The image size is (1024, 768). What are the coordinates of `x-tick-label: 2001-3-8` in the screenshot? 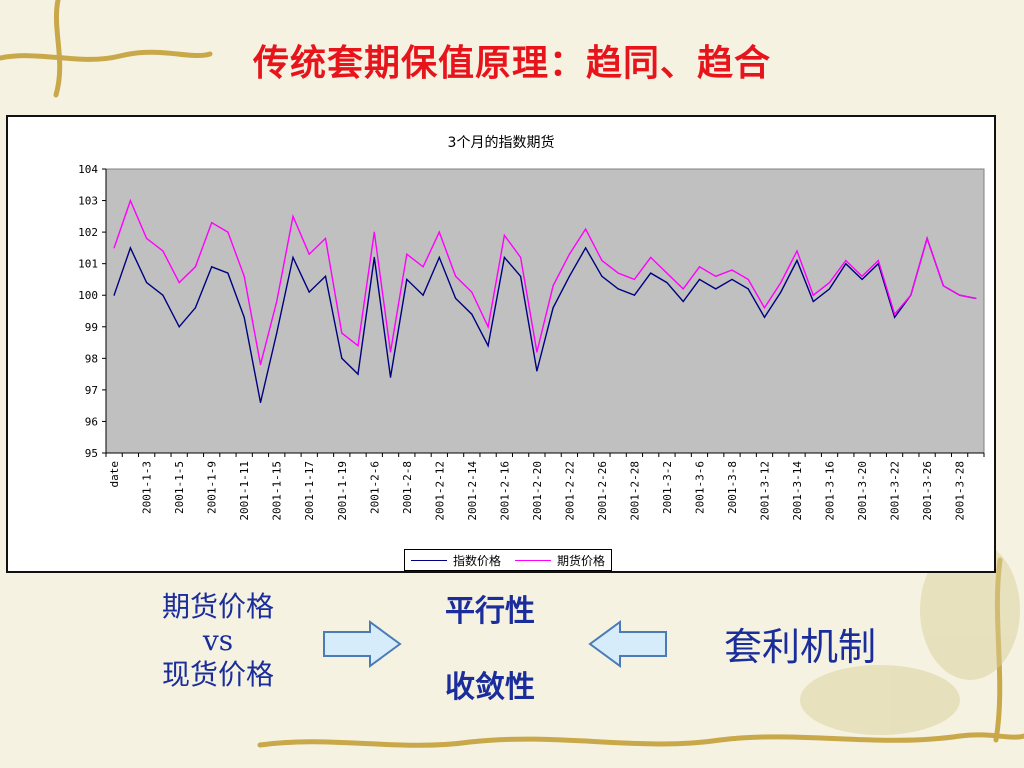 It's located at (732, 487).